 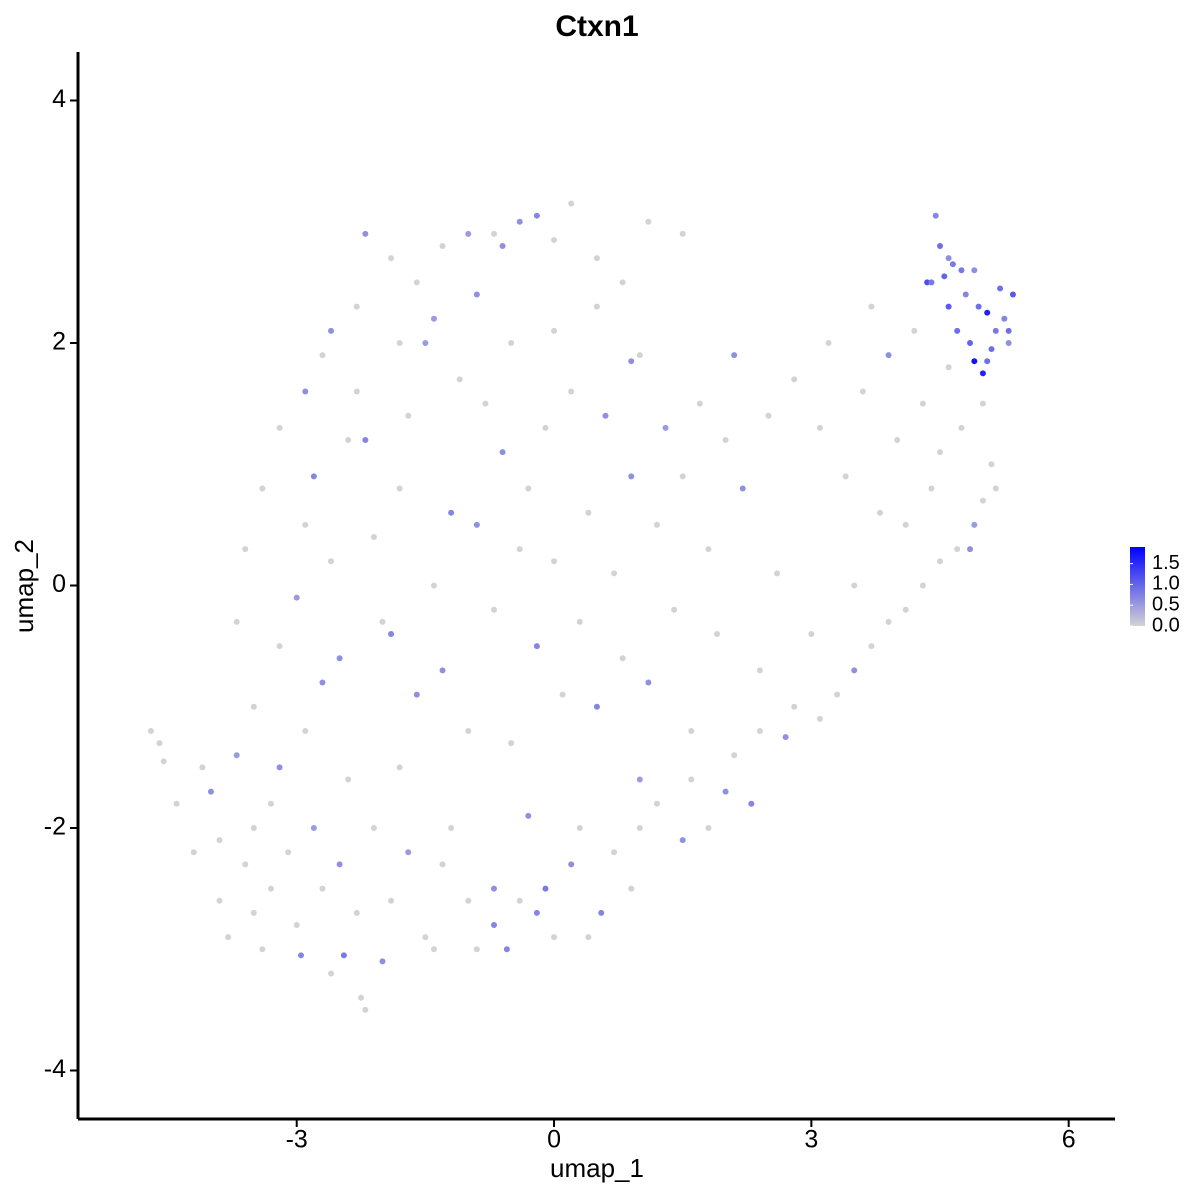 What do you see at coordinates (1137, 586) in the screenshot?
I see `colorbar` at bounding box center [1137, 586].